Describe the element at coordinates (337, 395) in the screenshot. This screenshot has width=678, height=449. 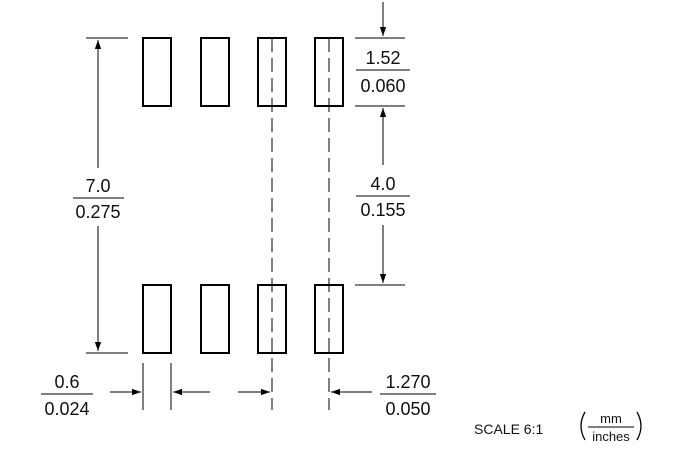
I see `dimension-pitch: 1.270 0.050` at that location.